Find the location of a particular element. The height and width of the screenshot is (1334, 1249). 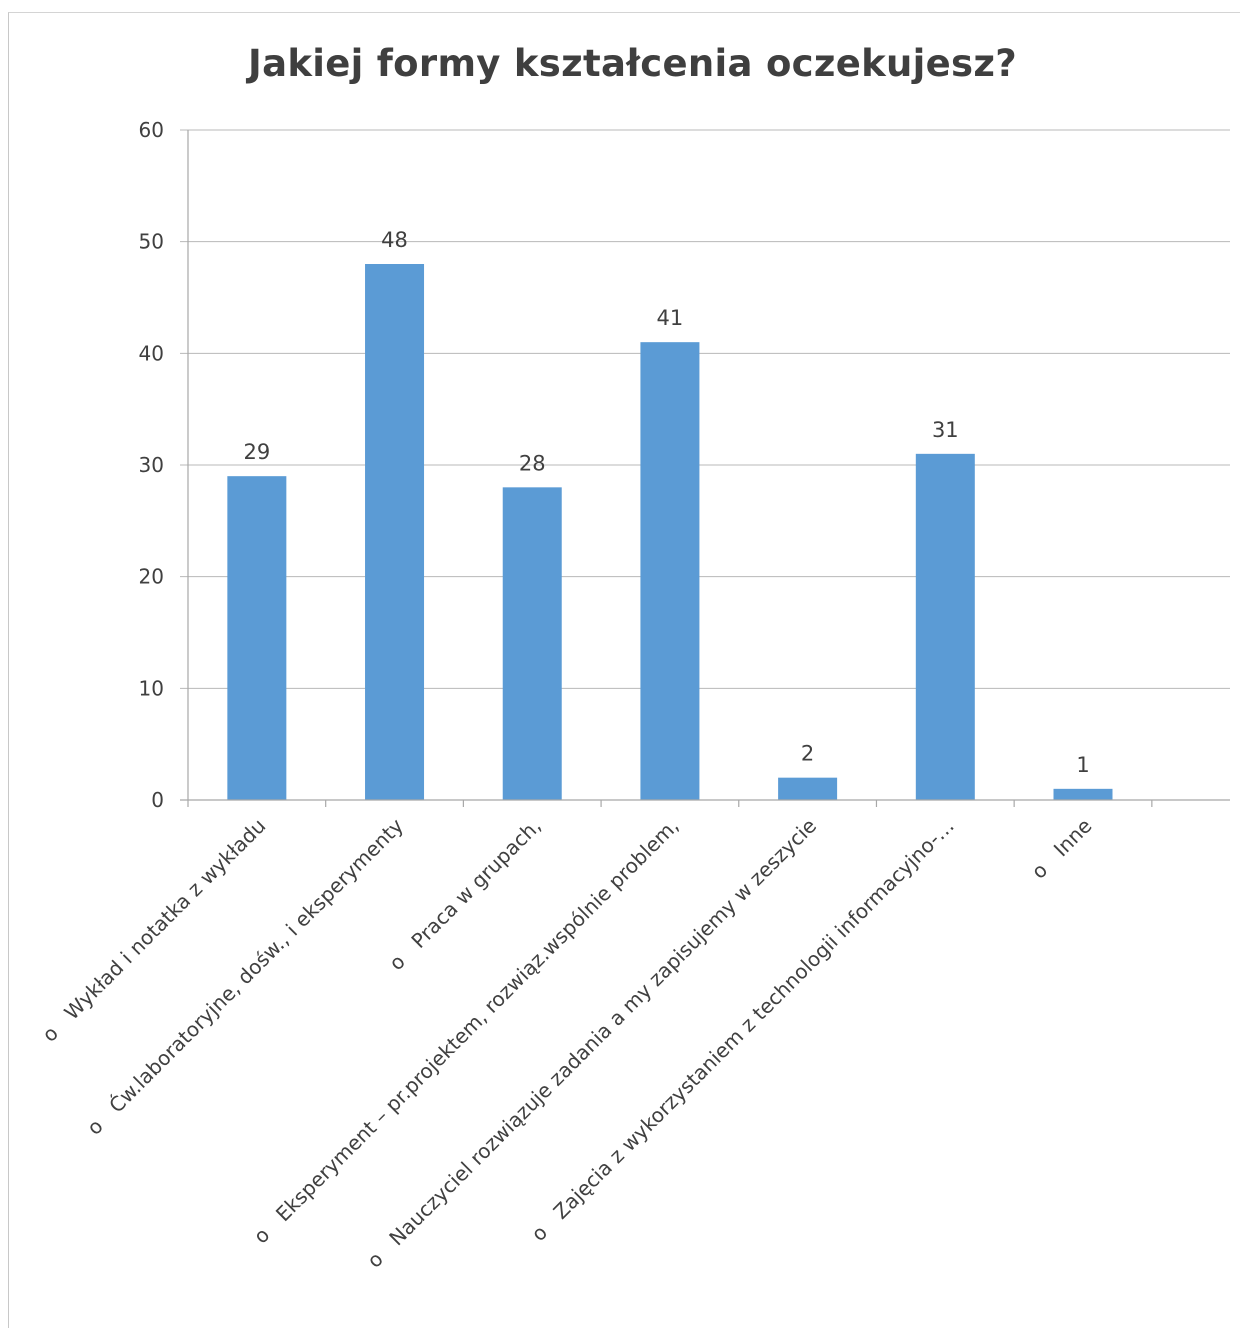

data-label: 48 is located at coordinates (394, 240).